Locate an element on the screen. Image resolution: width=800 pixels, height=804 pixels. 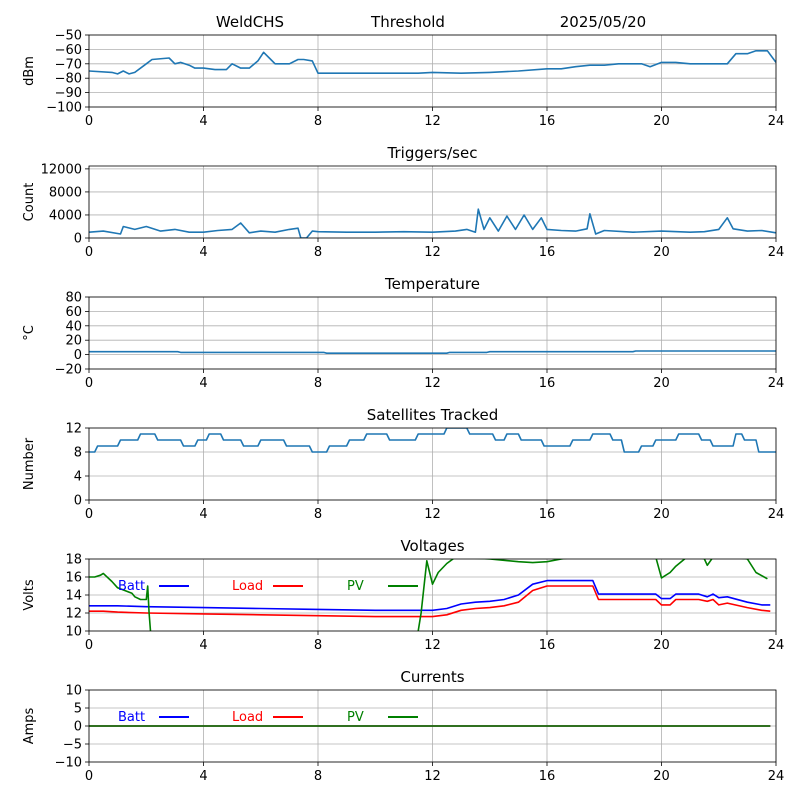
y-axis-label: Count is located at coordinates (29, 202).